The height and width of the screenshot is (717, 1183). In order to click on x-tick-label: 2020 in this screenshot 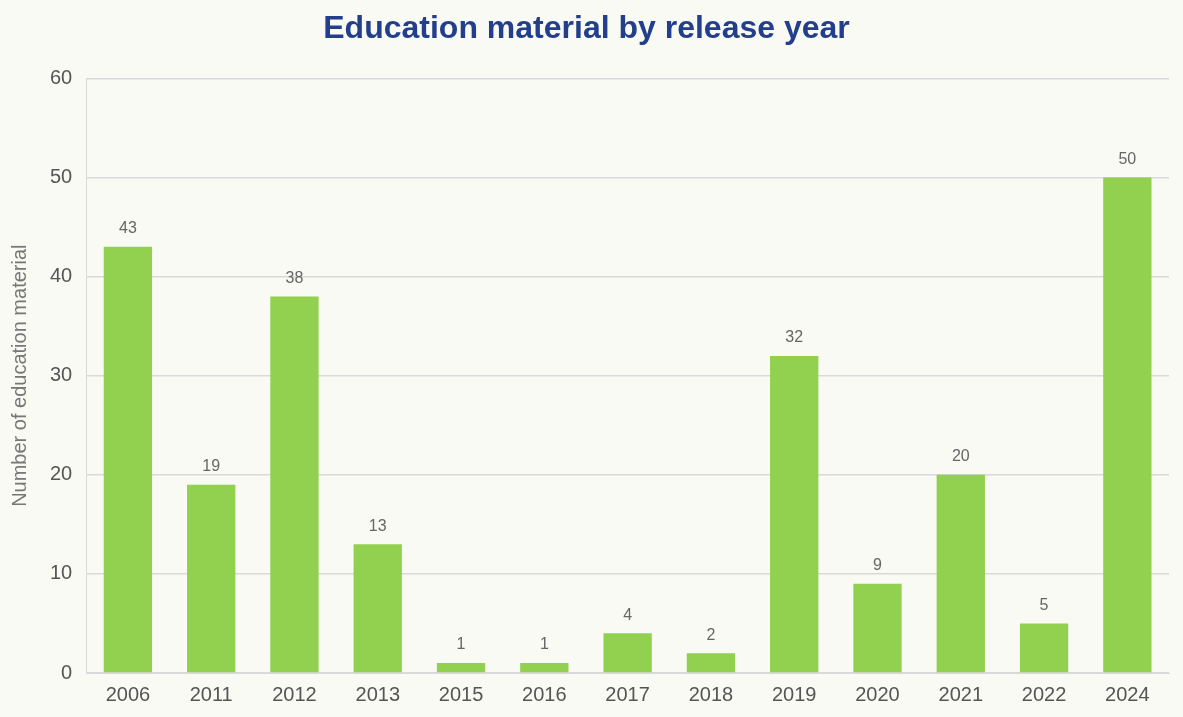, I will do `click(877, 693)`.